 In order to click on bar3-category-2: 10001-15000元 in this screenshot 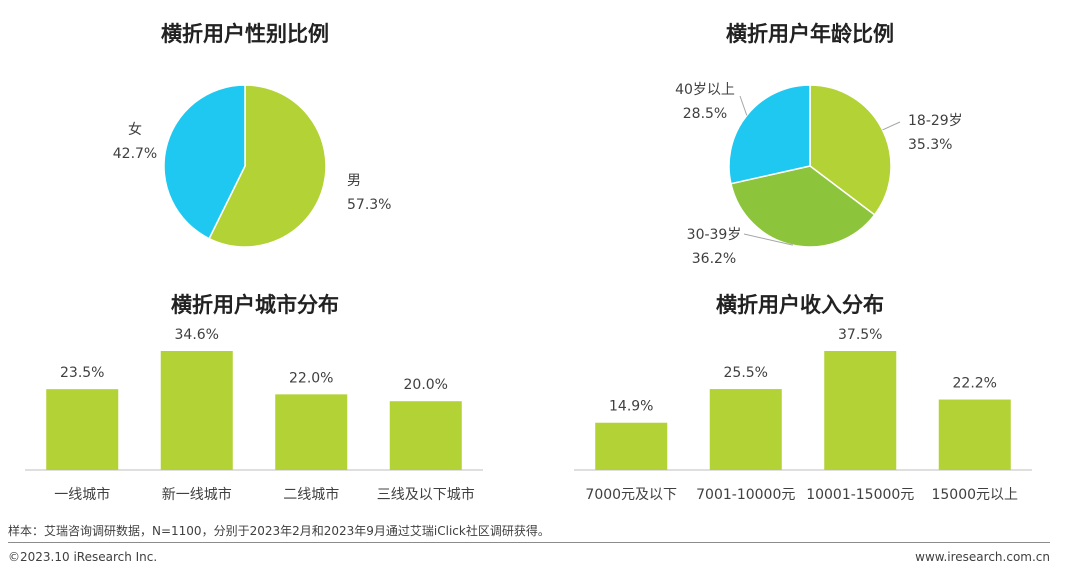, I will do `click(860, 495)`.